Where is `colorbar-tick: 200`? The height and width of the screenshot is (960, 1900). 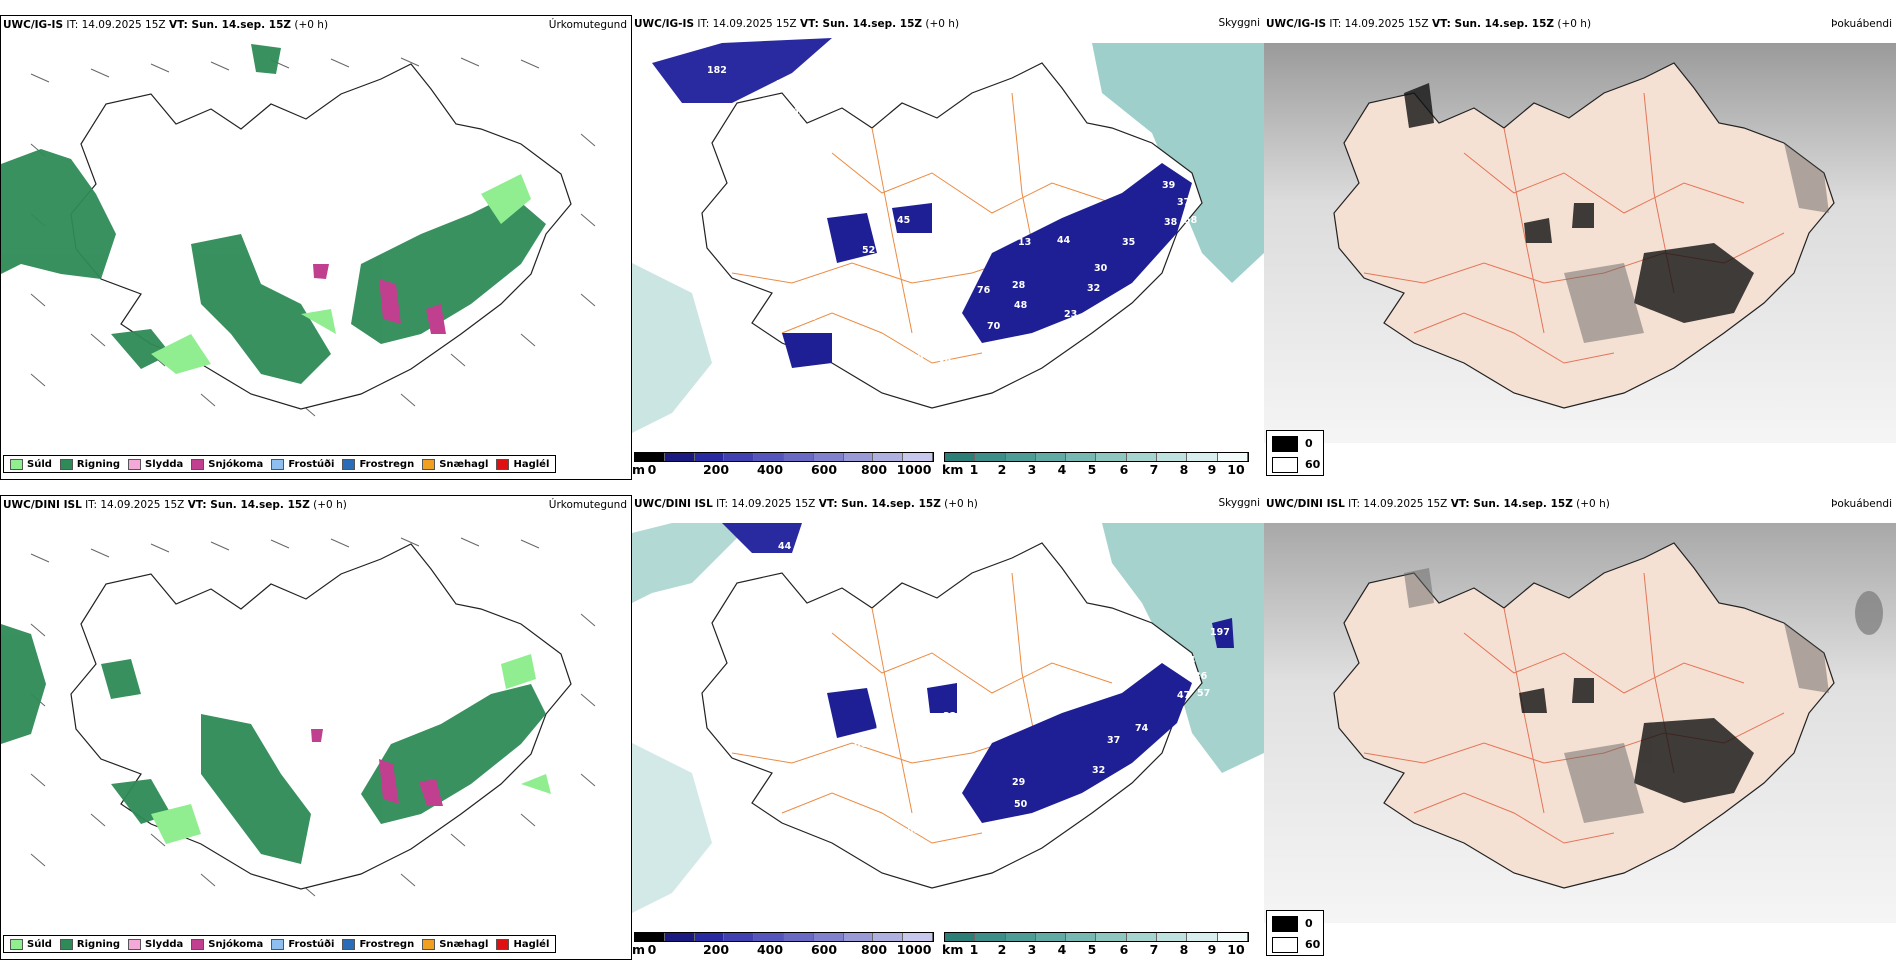 colorbar-tick: 200 is located at coordinates (716, 469).